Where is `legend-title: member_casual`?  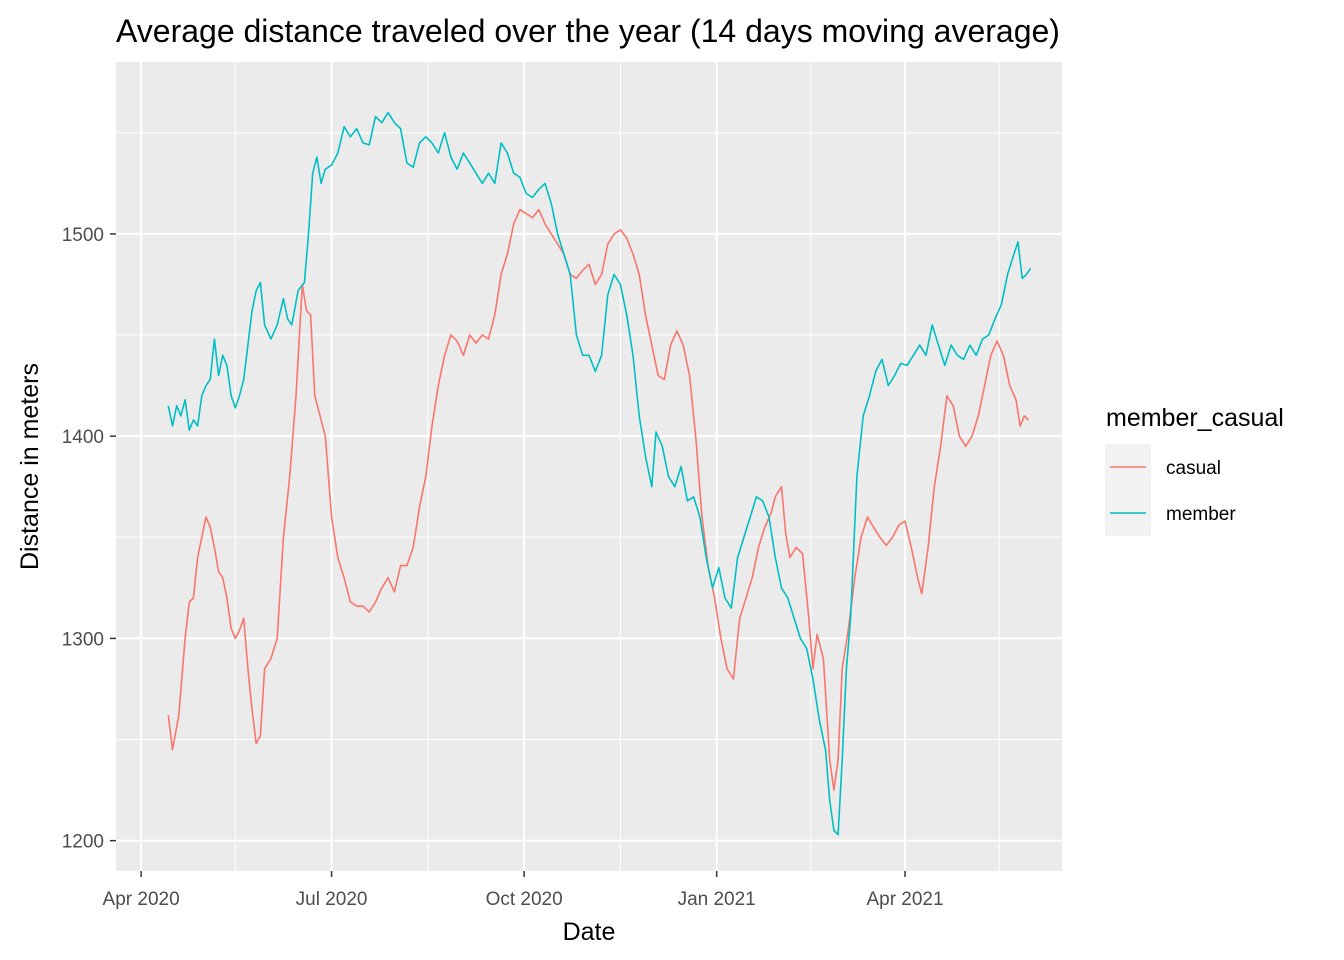 legend-title: member_casual is located at coordinates (1195, 418).